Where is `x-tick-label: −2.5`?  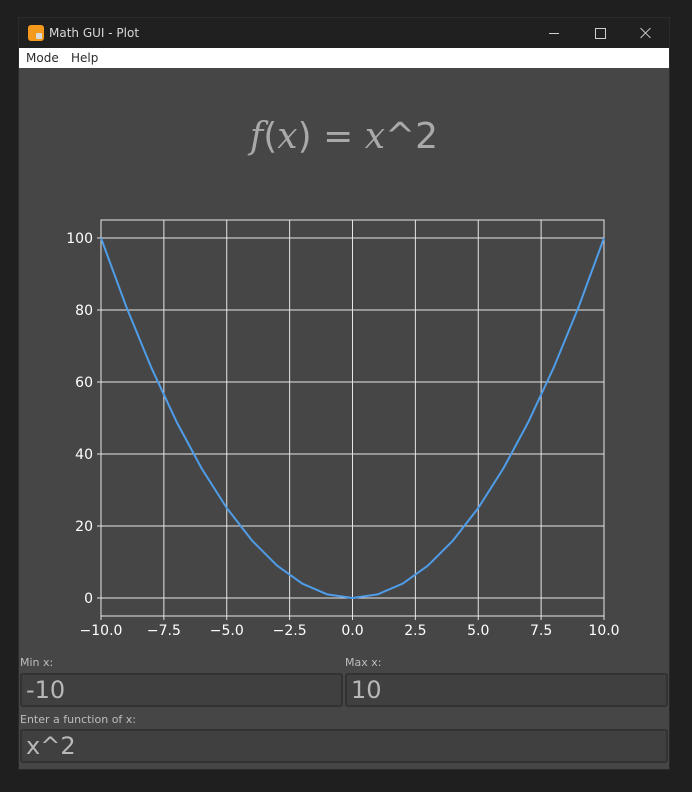
x-tick-label: −2.5 is located at coordinates (290, 629).